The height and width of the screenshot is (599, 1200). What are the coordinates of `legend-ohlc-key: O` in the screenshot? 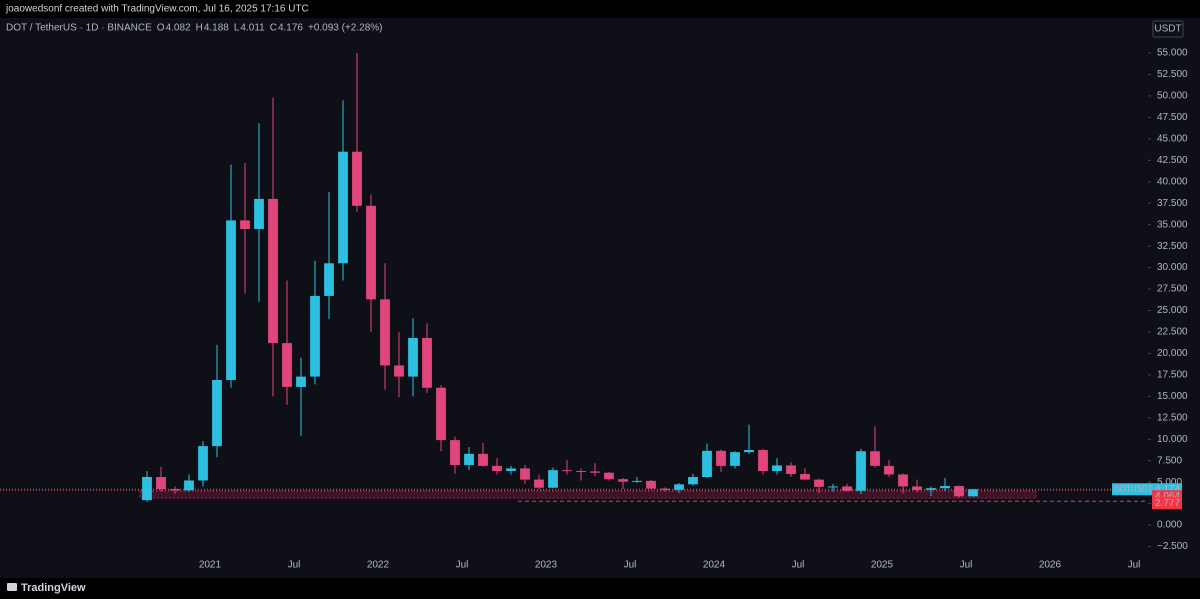 It's located at (161, 28).